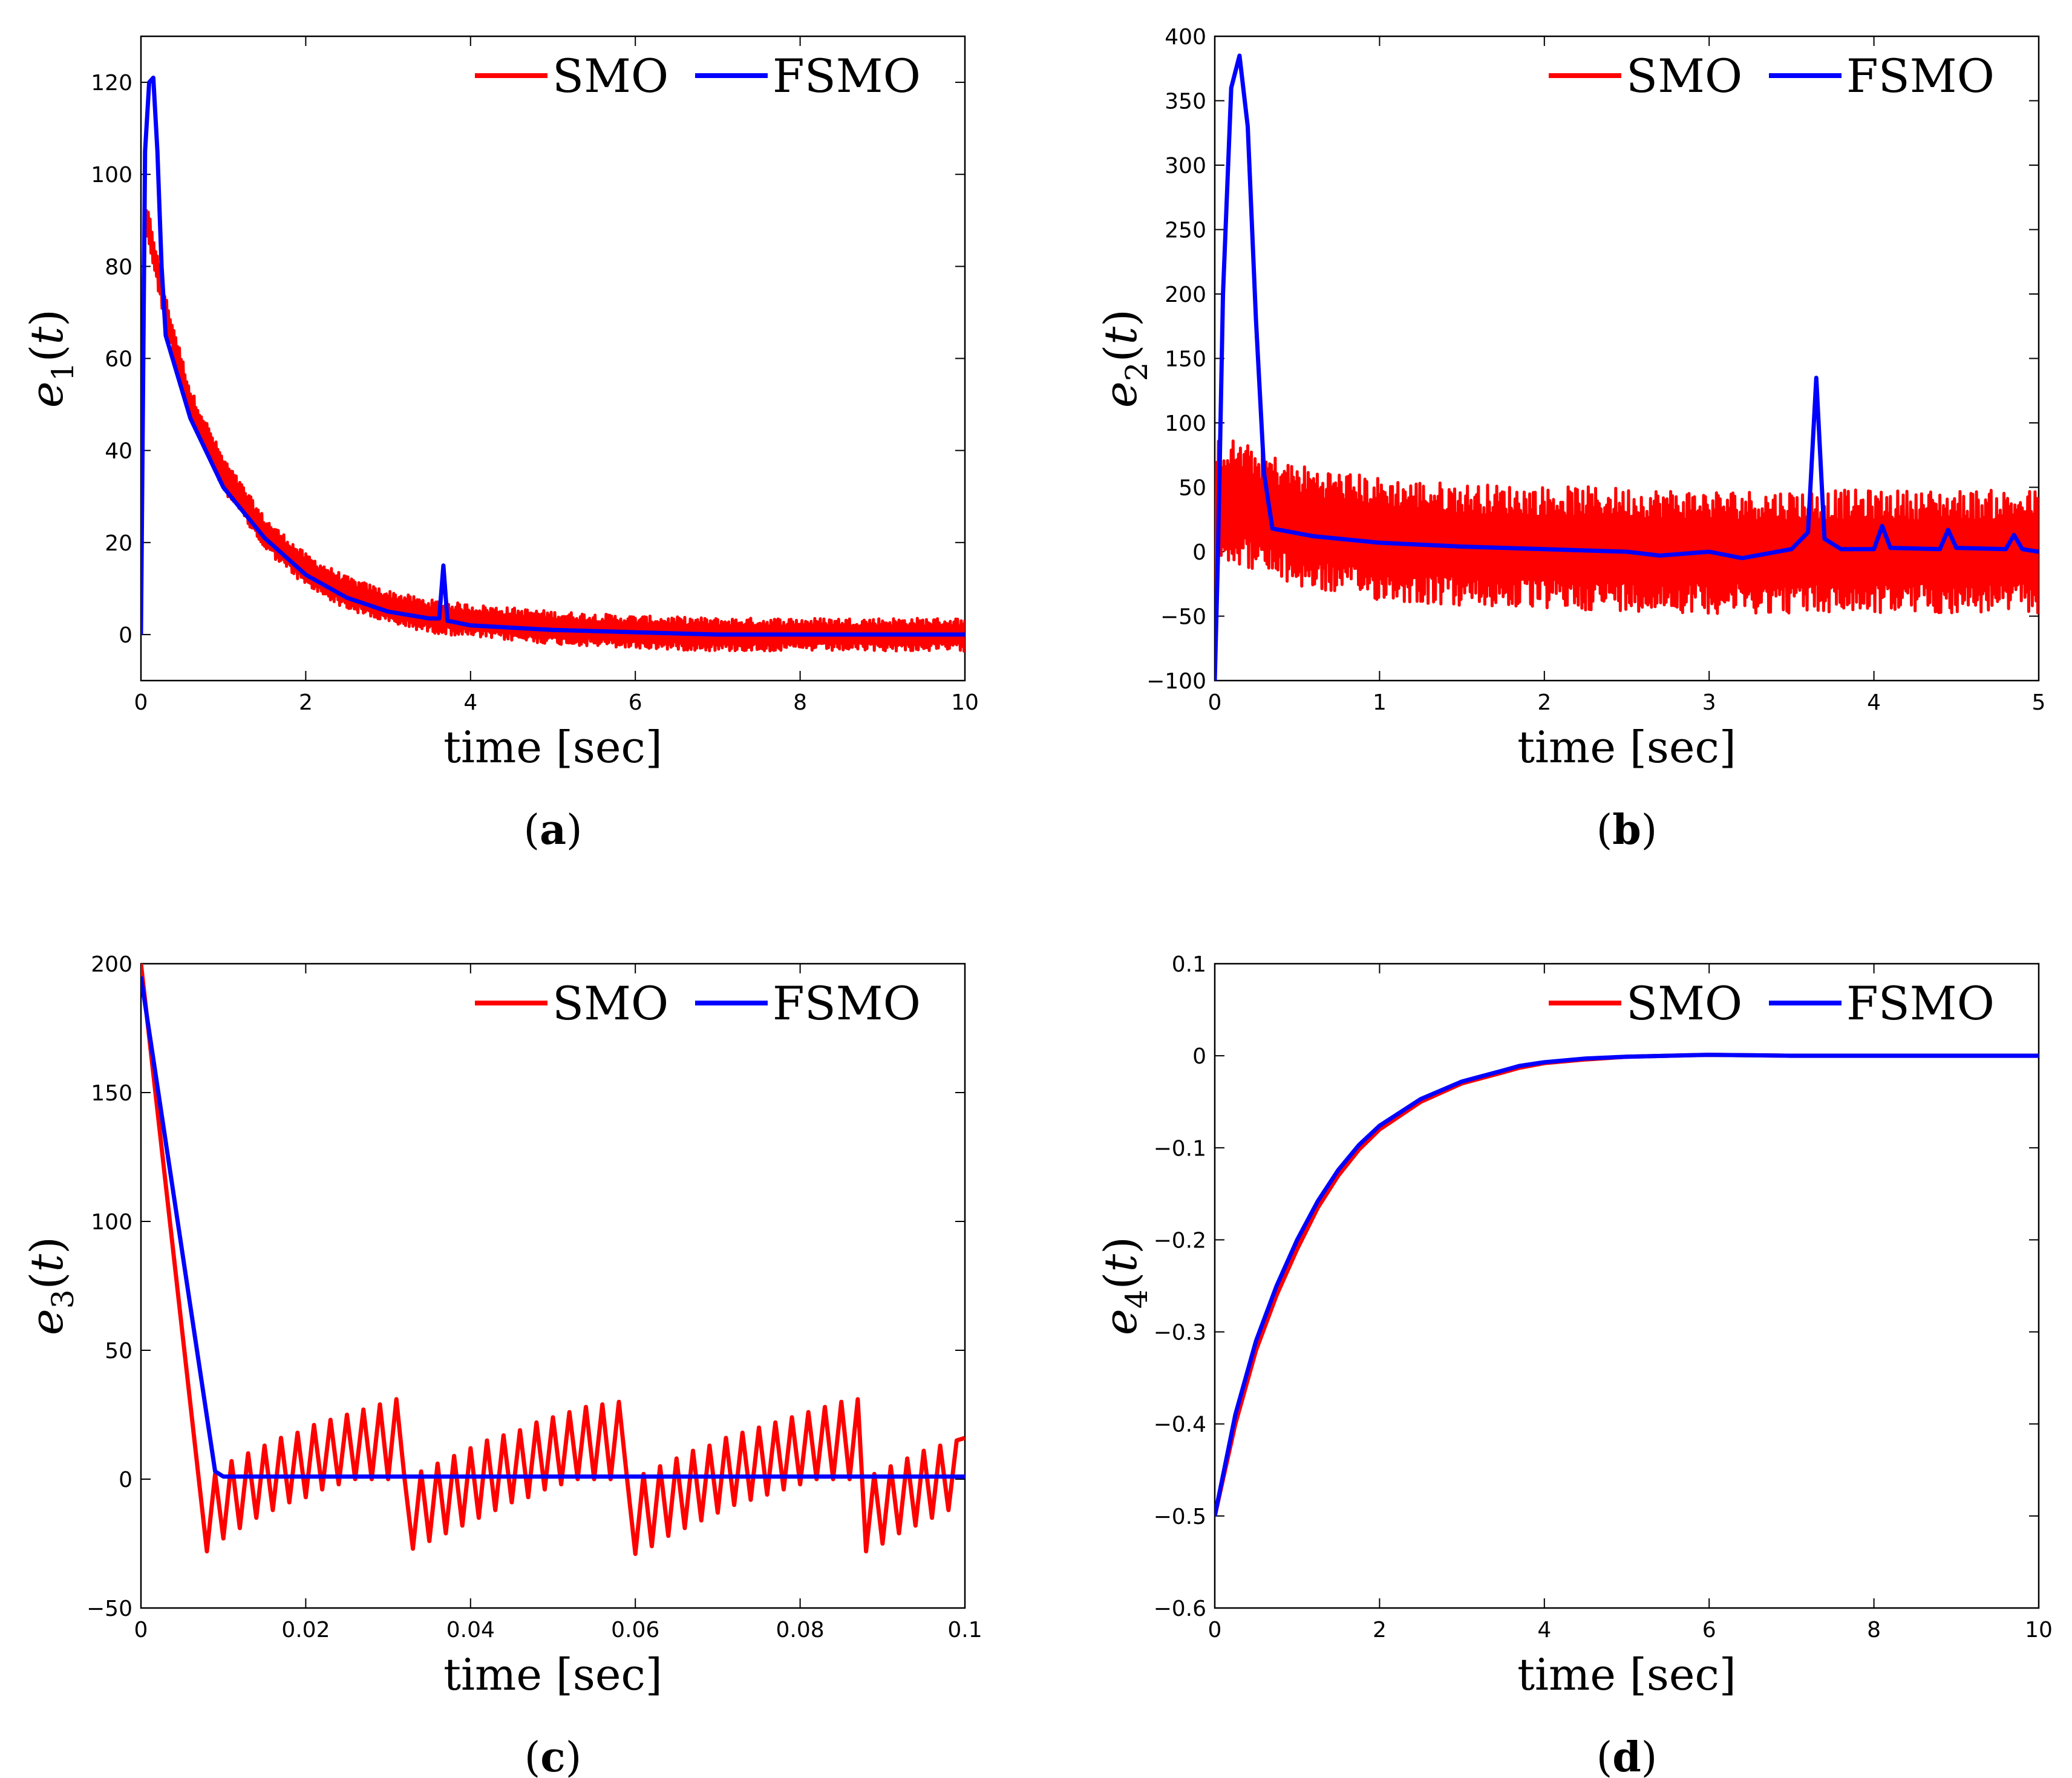 This screenshot has height=1778, width=2072. What do you see at coordinates (1176, 681) in the screenshot?
I see `y-tick-label: −100` at bounding box center [1176, 681].